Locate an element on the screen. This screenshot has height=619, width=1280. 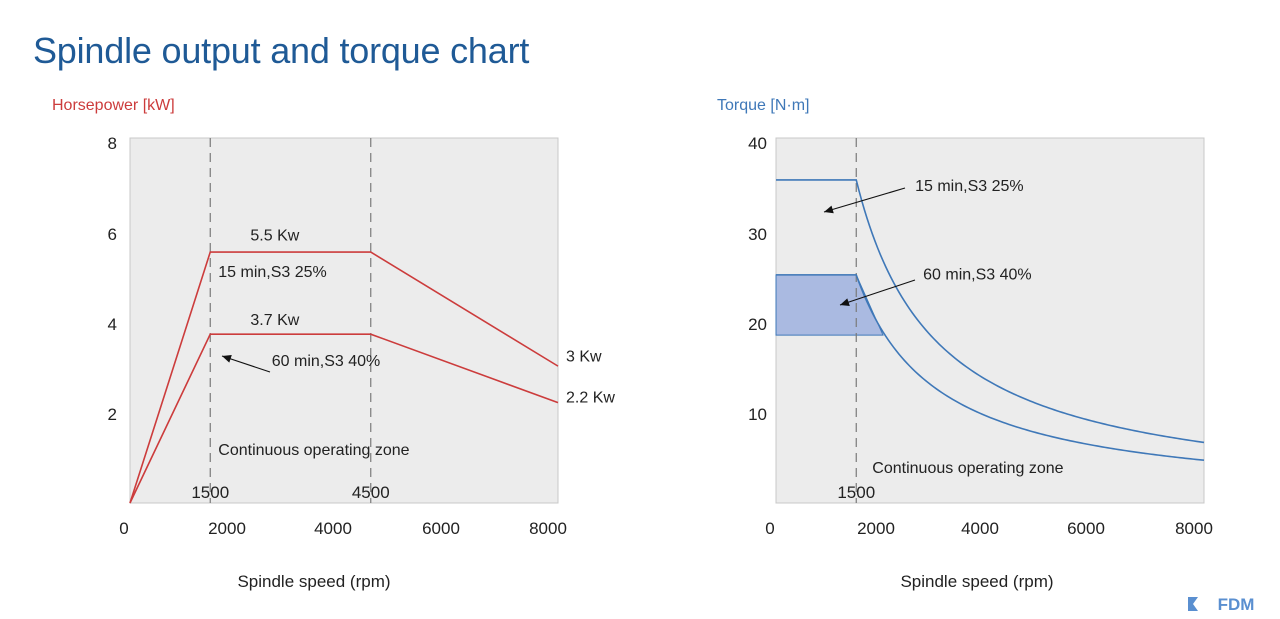
power-ytick: 6 is located at coordinates (112, 234).